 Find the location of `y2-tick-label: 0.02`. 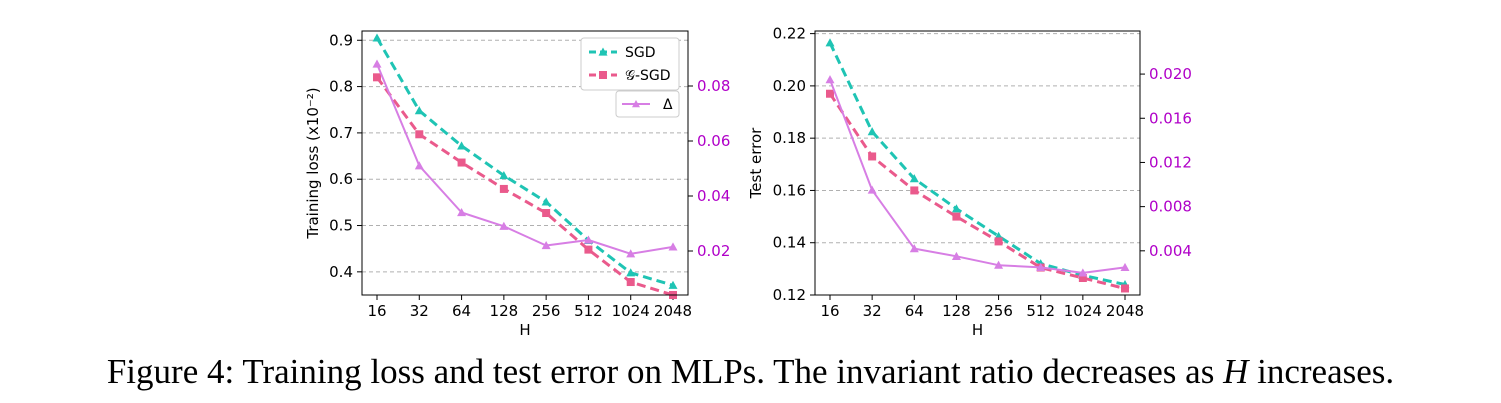

y2-tick-label: 0.02 is located at coordinates (713, 251).